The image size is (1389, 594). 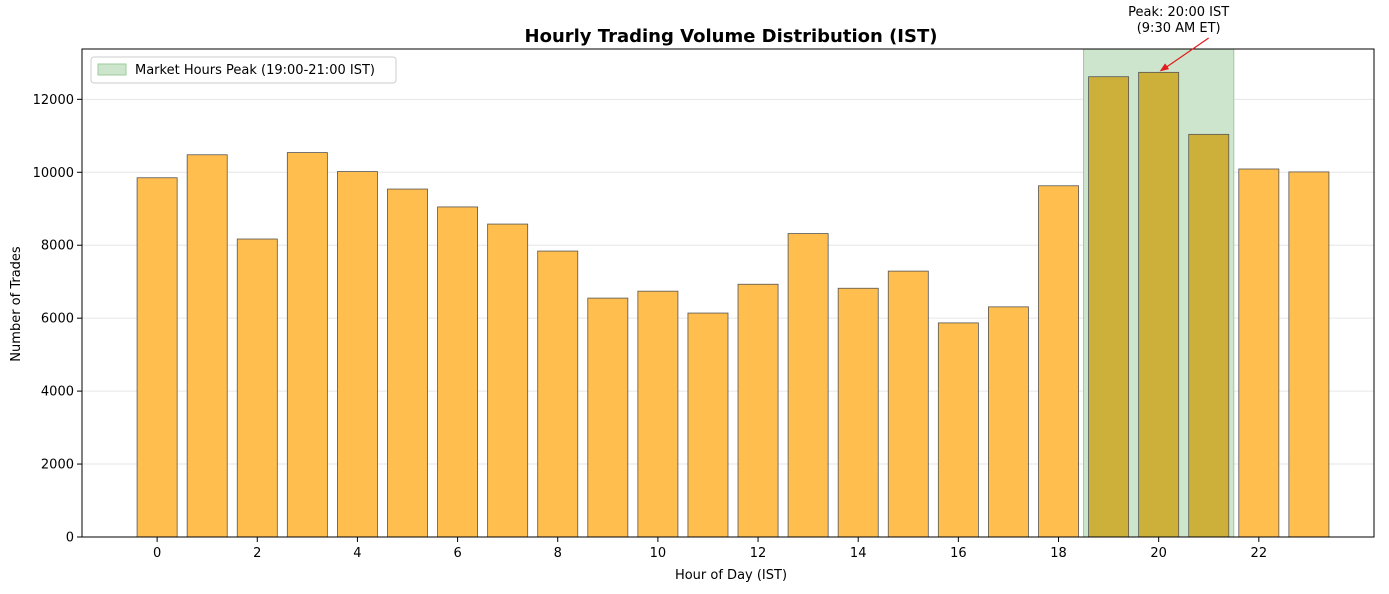 What do you see at coordinates (1158, 553) in the screenshot?
I see `x-tick-label: 20` at bounding box center [1158, 553].